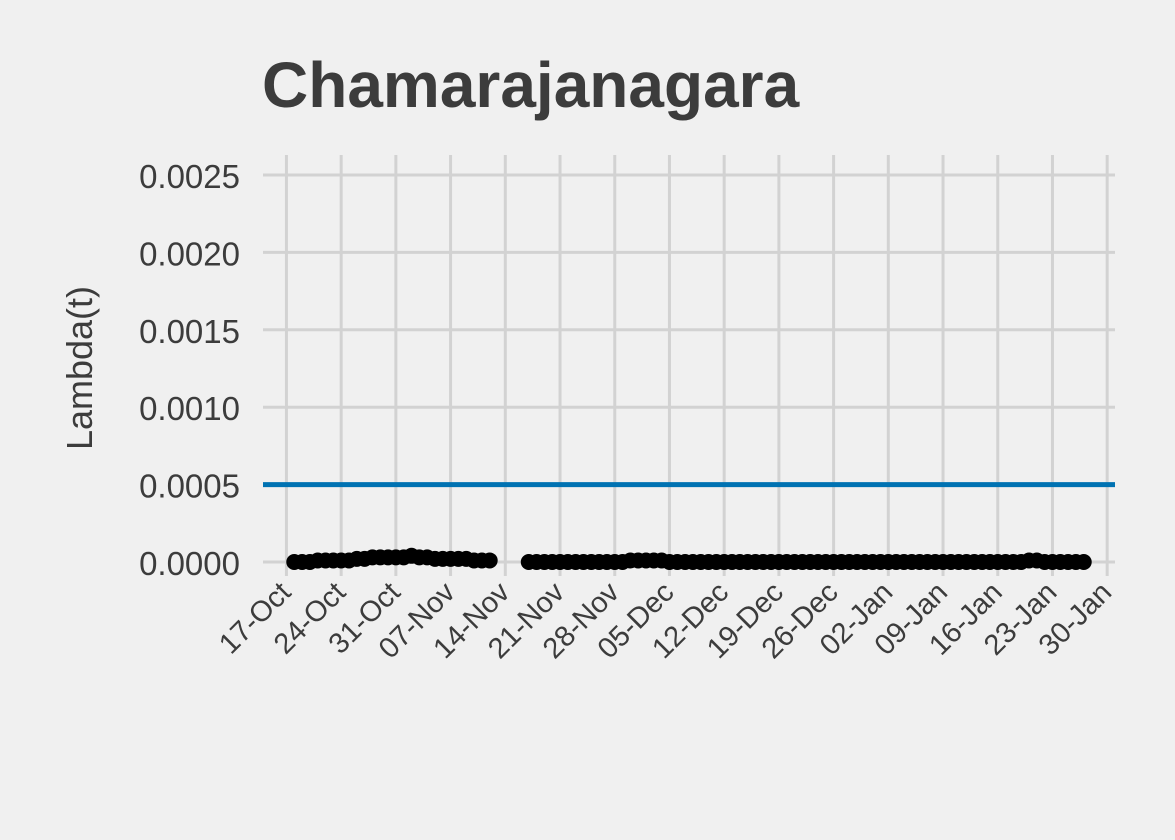 This screenshot has height=840, width=1175. What do you see at coordinates (189, 563) in the screenshot?
I see `y-tick-label: 0.0000` at bounding box center [189, 563].